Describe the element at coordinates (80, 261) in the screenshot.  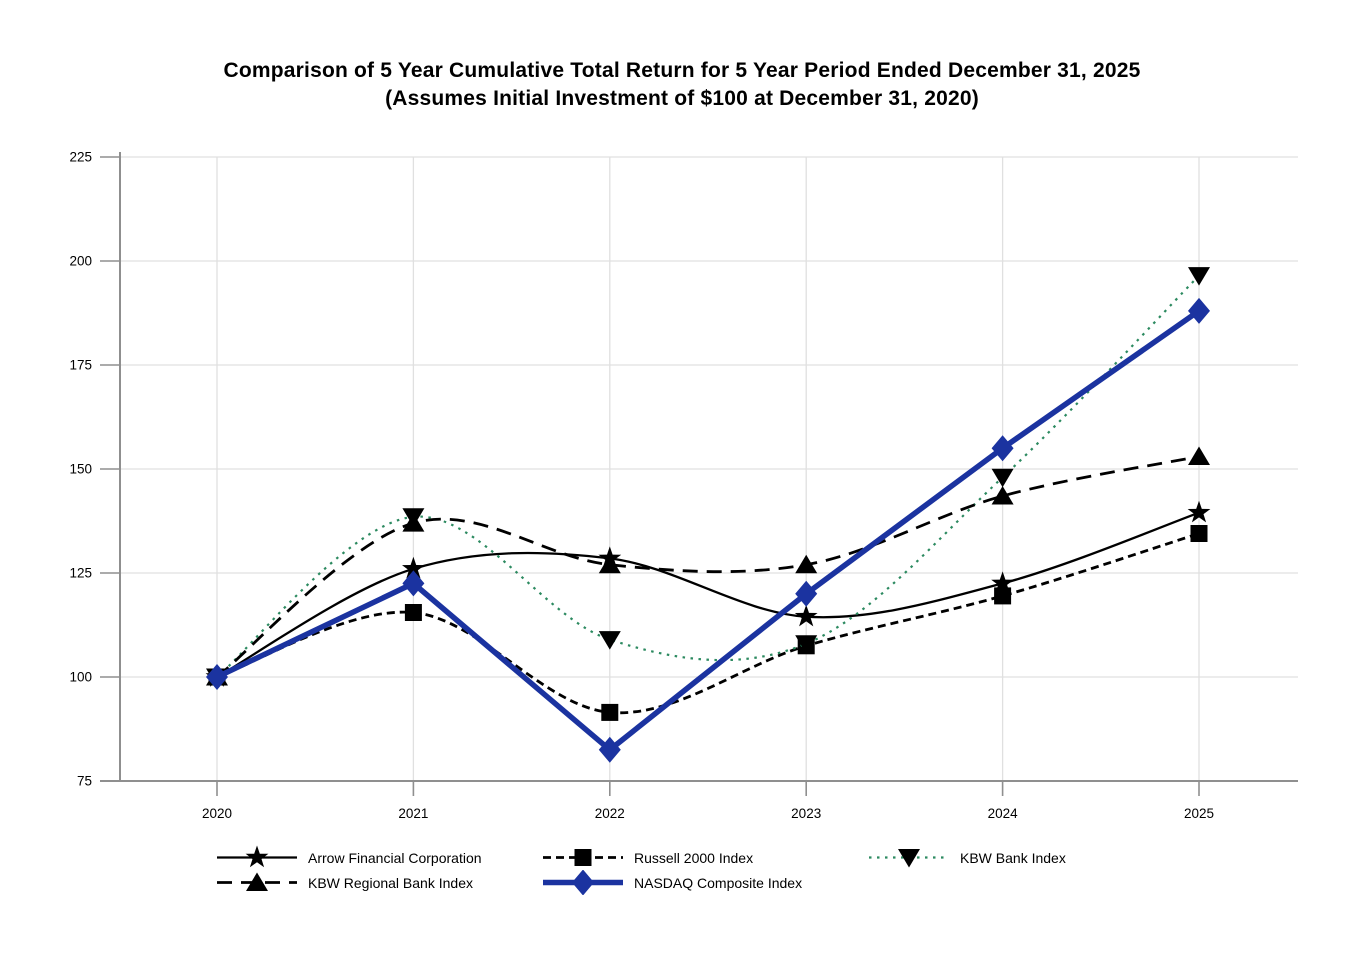
I see `y-tick-label: 200` at that location.